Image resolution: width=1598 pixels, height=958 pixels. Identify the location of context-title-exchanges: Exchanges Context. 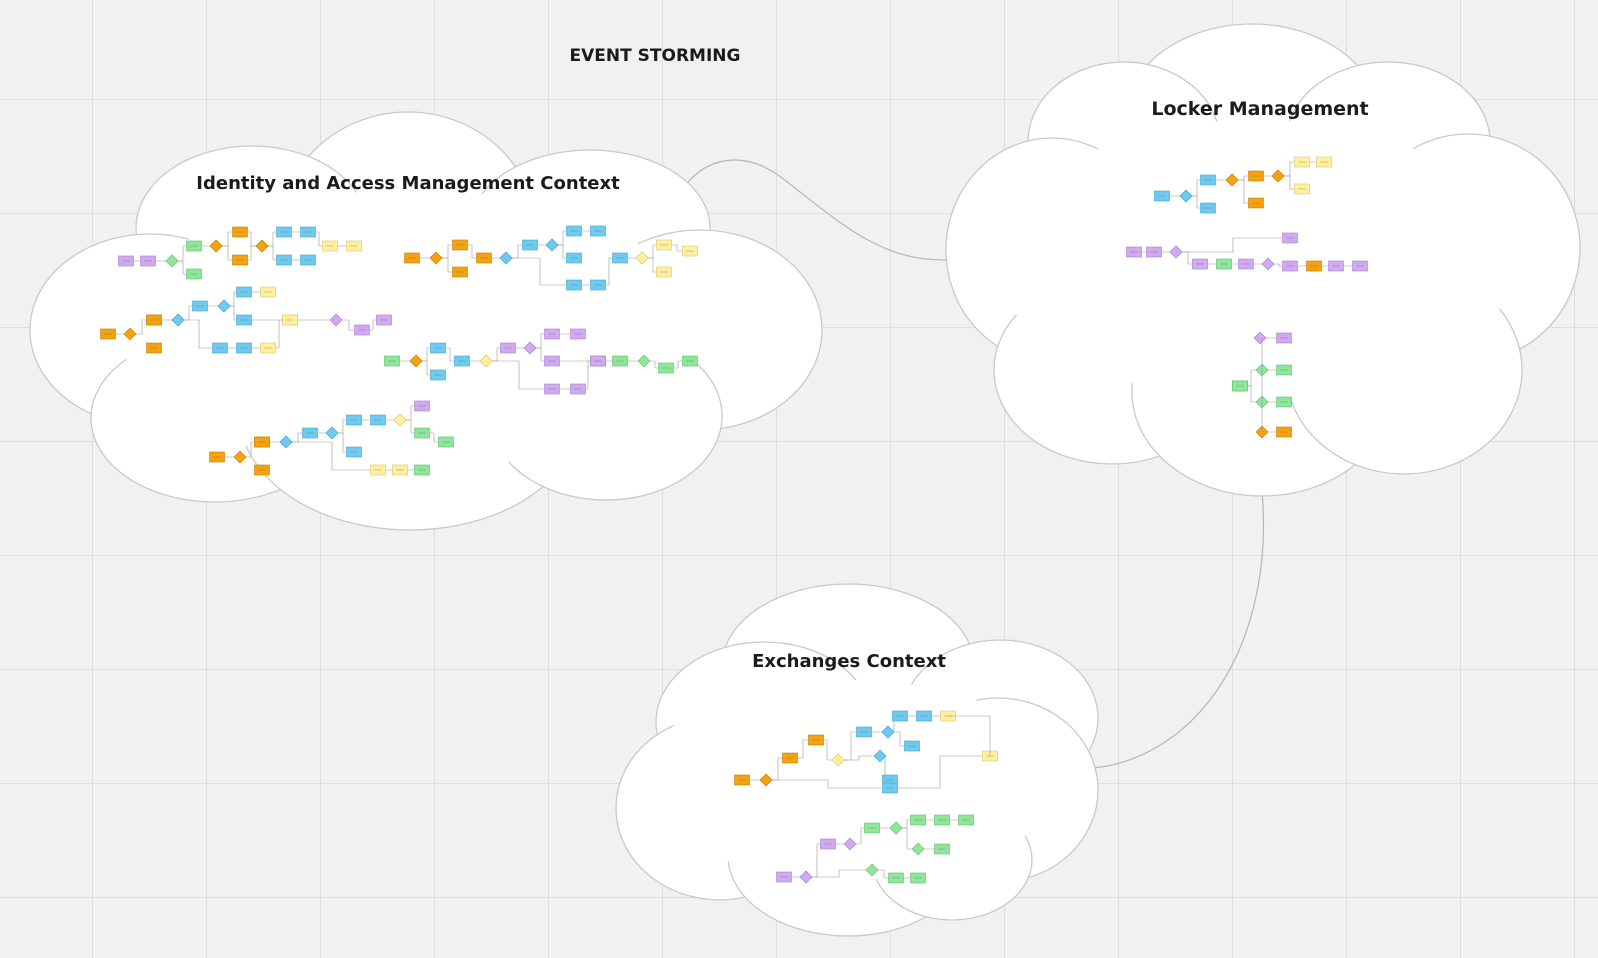
(849, 661).